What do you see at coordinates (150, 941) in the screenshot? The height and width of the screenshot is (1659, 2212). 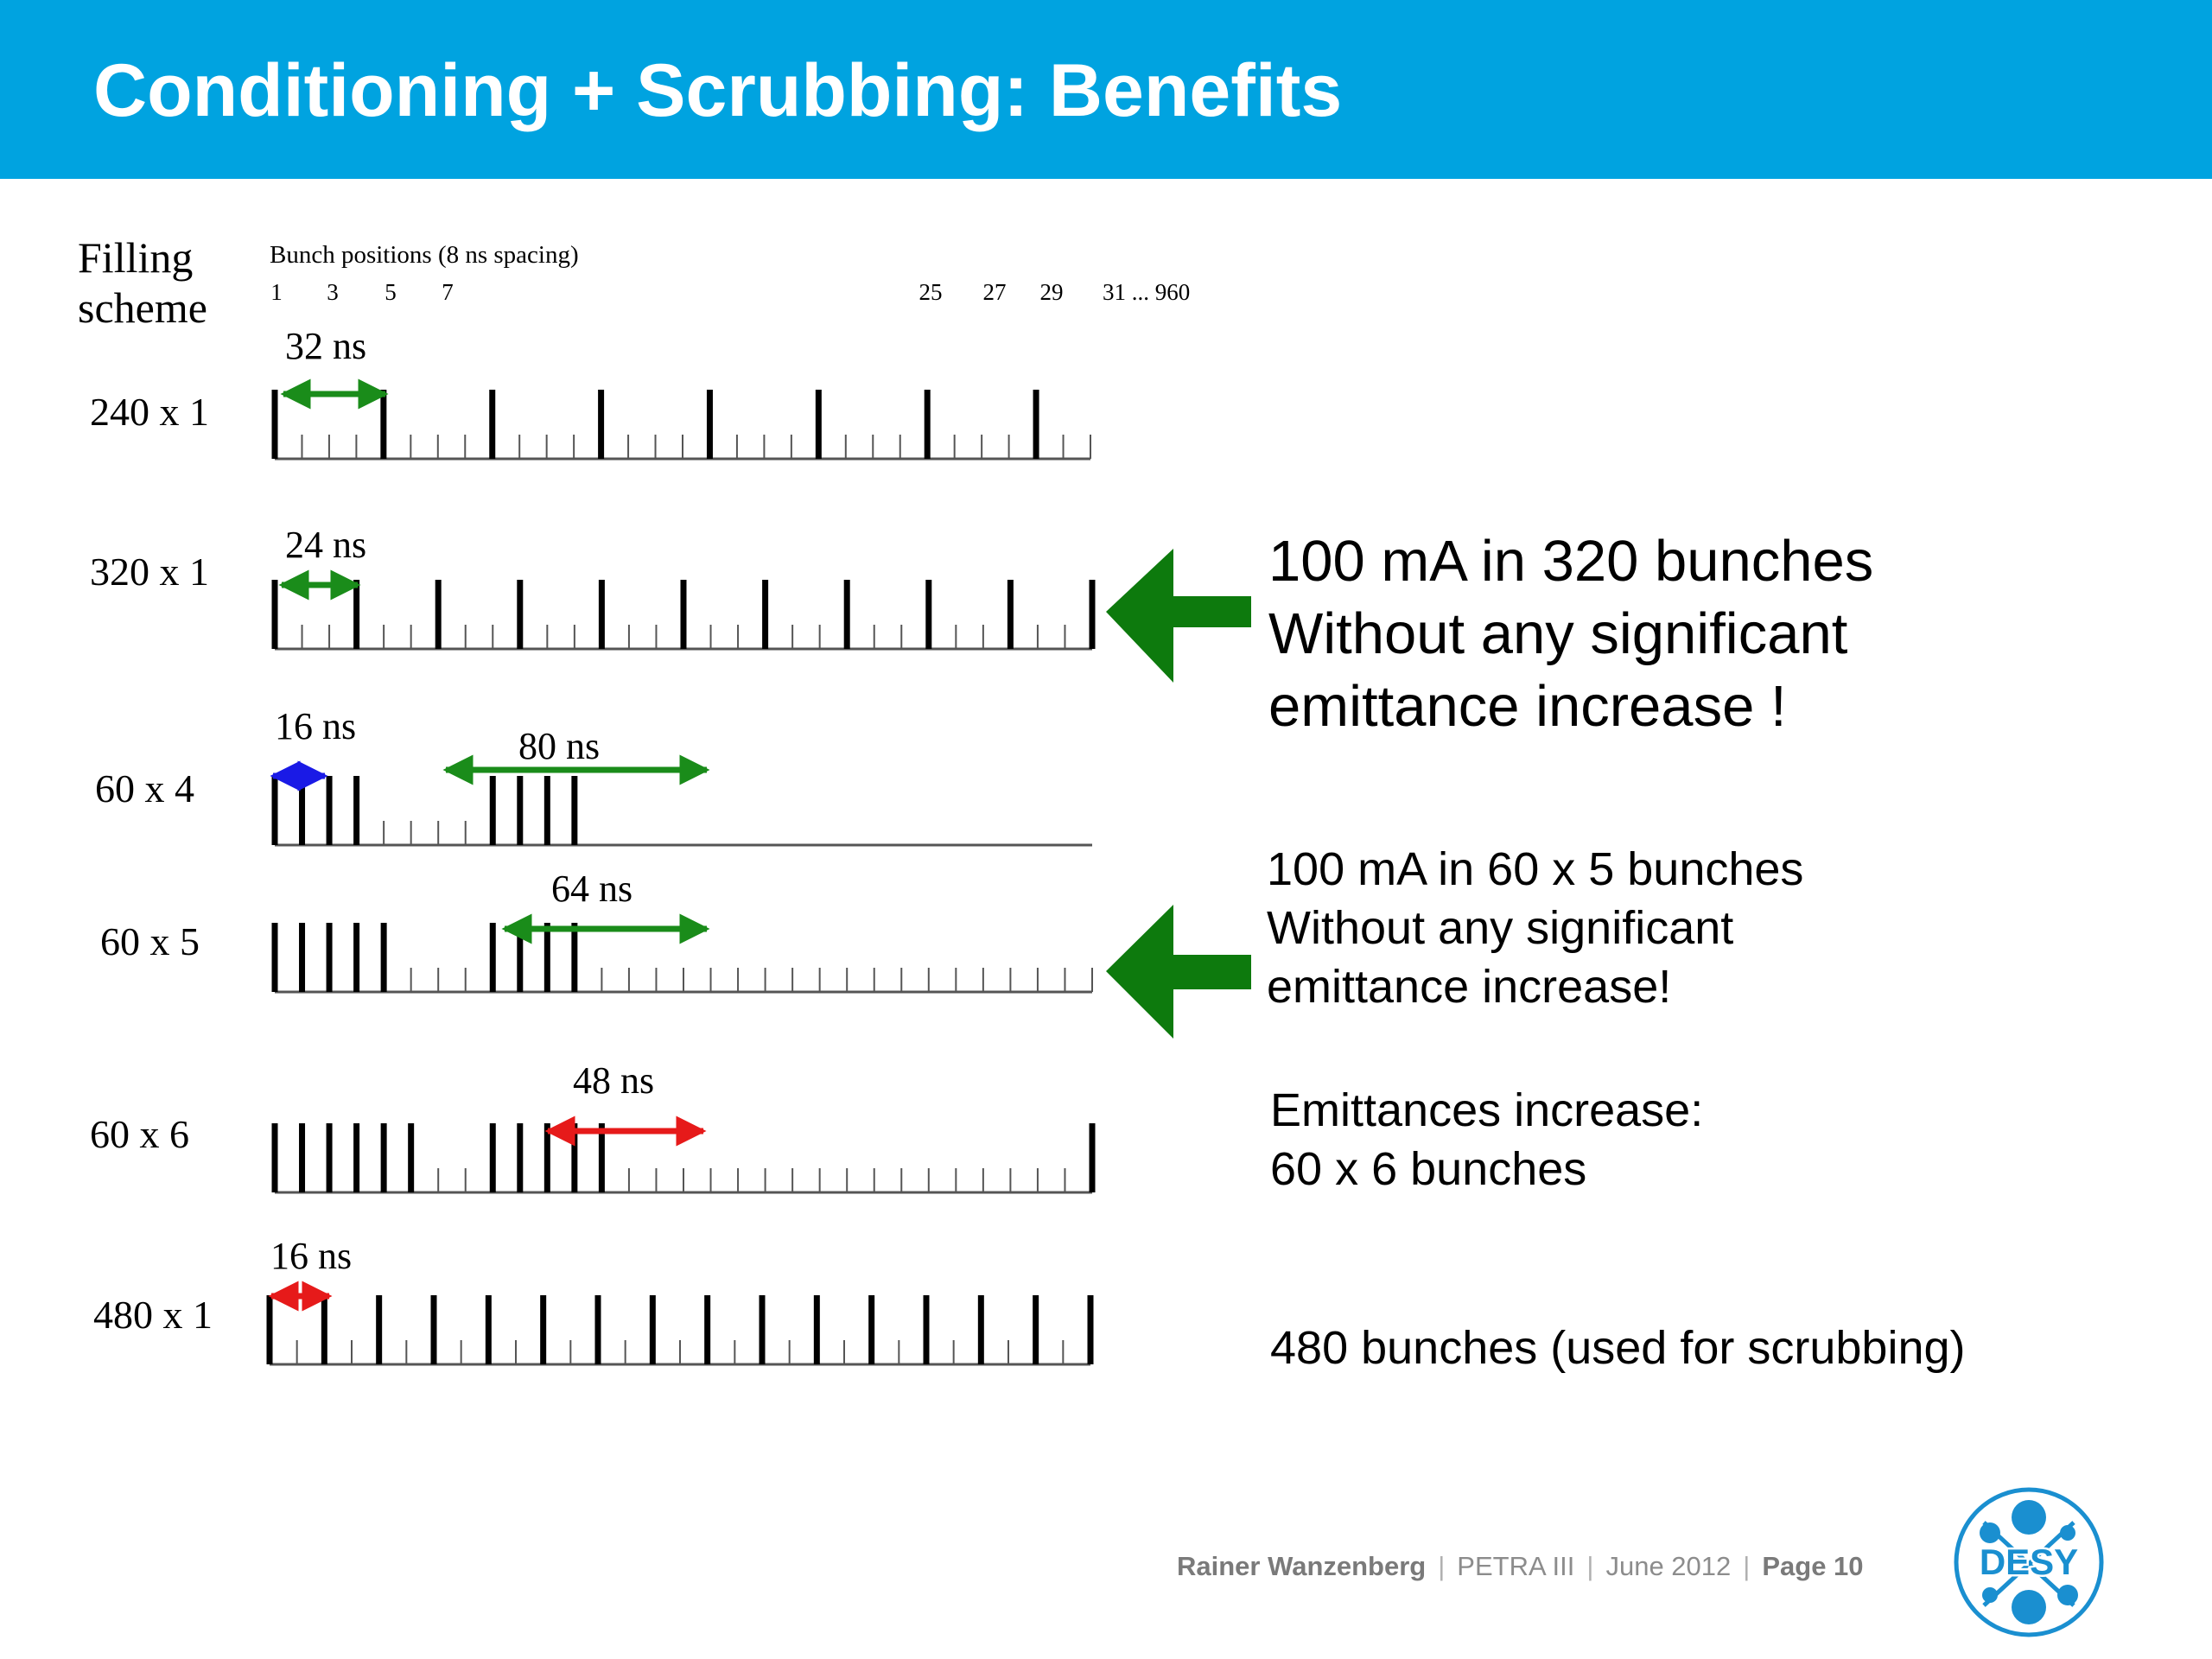 I see `row-label-60x5: 60 x 5` at bounding box center [150, 941].